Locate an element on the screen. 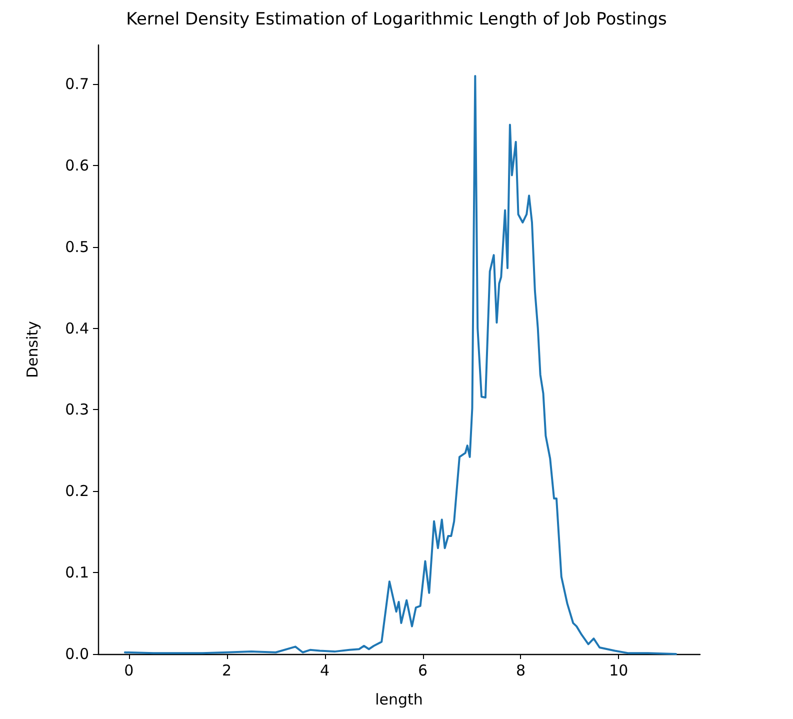 This screenshot has height=719, width=793. x-tick-label: 0 is located at coordinates (129, 671).